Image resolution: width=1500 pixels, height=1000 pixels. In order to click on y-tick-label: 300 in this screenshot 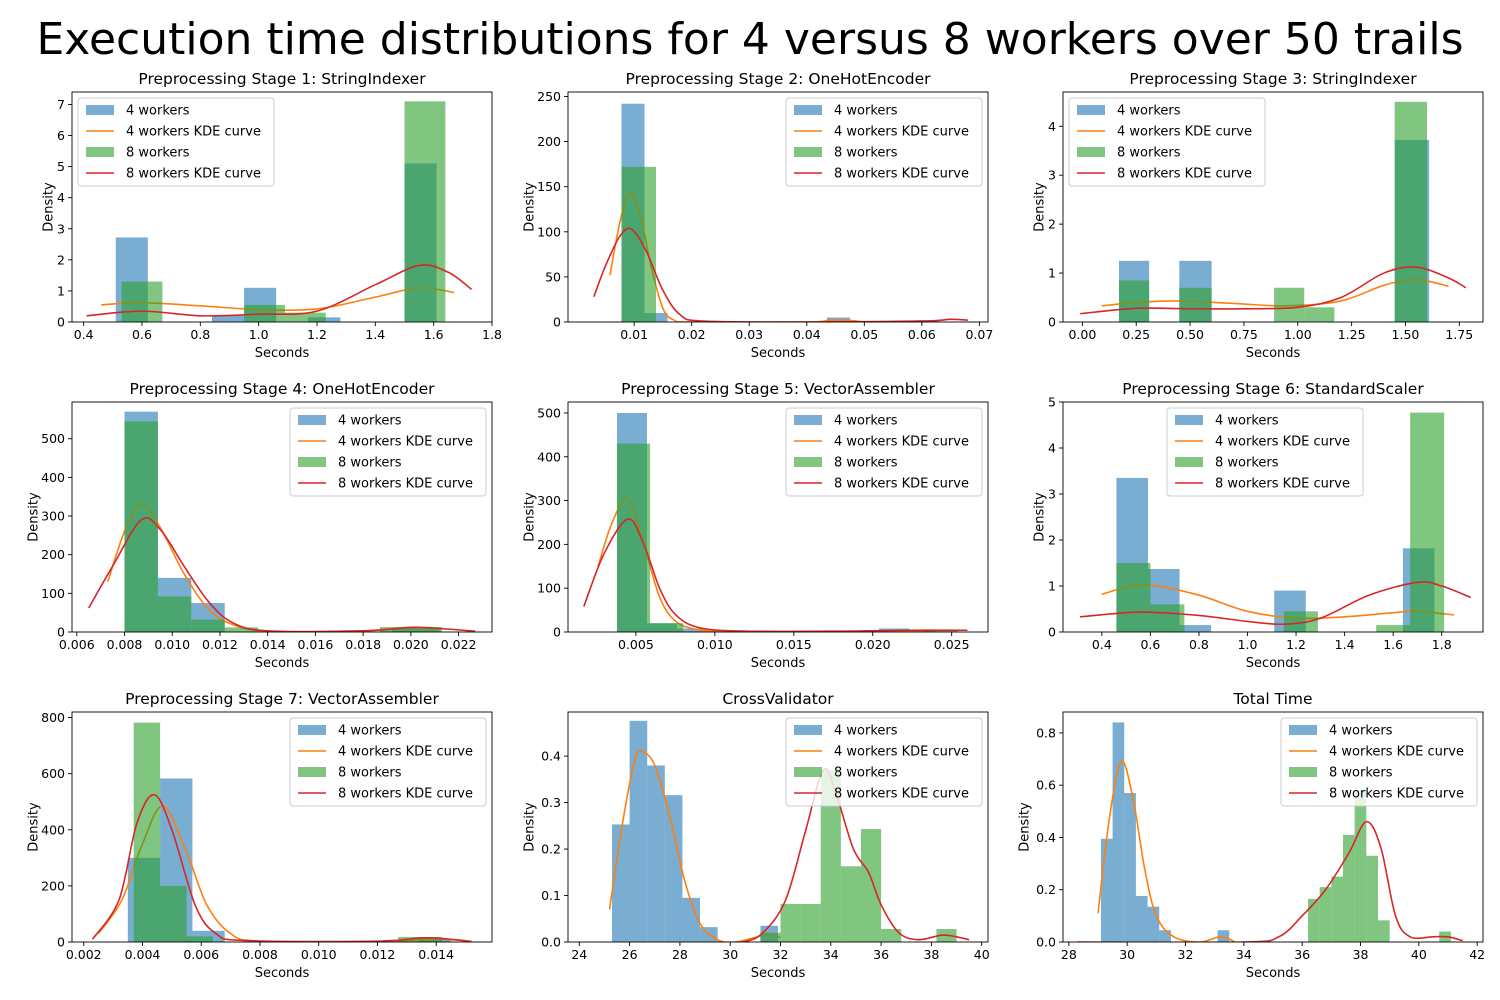, I will do `click(53, 516)`.